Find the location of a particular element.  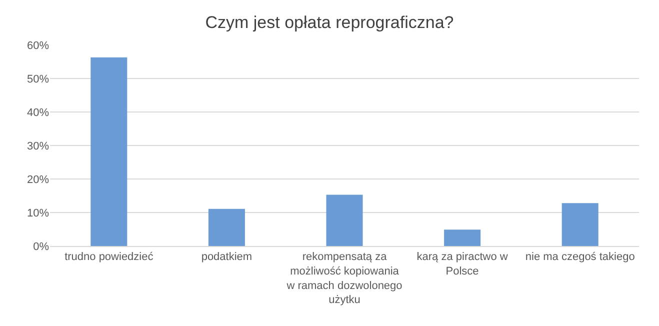

y-tick-label: 60% is located at coordinates (38, 46).